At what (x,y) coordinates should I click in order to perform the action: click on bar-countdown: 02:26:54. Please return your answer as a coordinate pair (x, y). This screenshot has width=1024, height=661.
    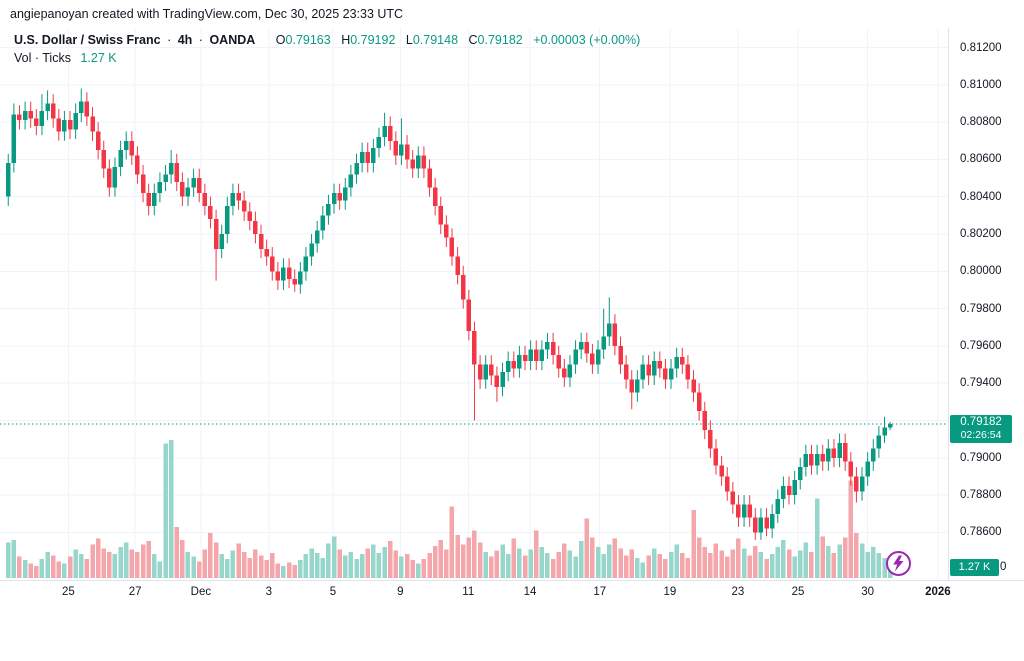
    Looking at the image, I should click on (981, 434).